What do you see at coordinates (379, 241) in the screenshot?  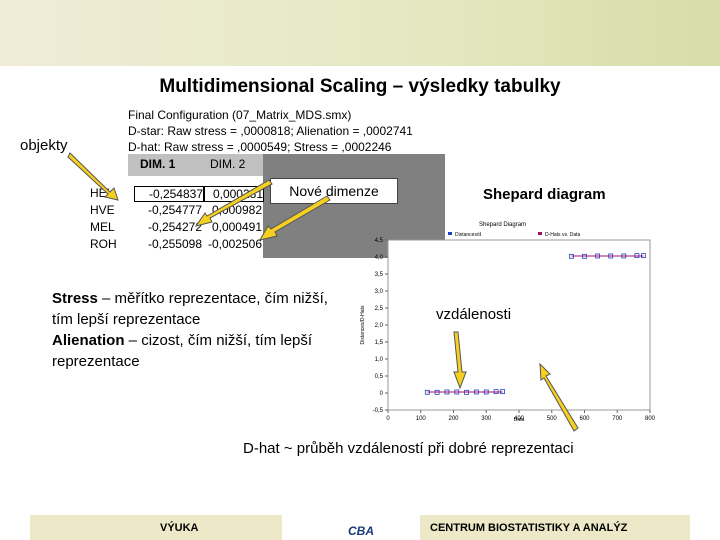 I see `y-tick-label: 4,5` at bounding box center [379, 241].